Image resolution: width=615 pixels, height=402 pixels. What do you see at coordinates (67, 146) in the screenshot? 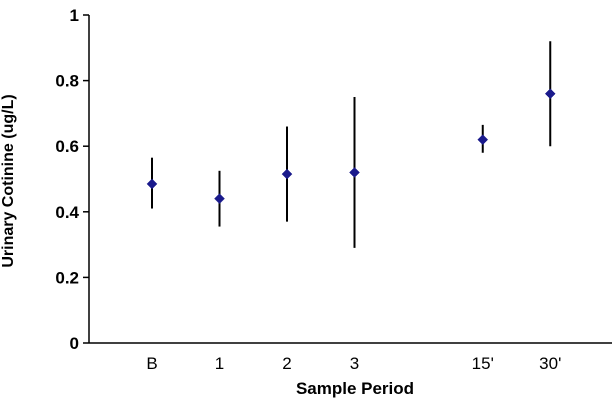
I see `y-tick-label: 0.6` at bounding box center [67, 146].